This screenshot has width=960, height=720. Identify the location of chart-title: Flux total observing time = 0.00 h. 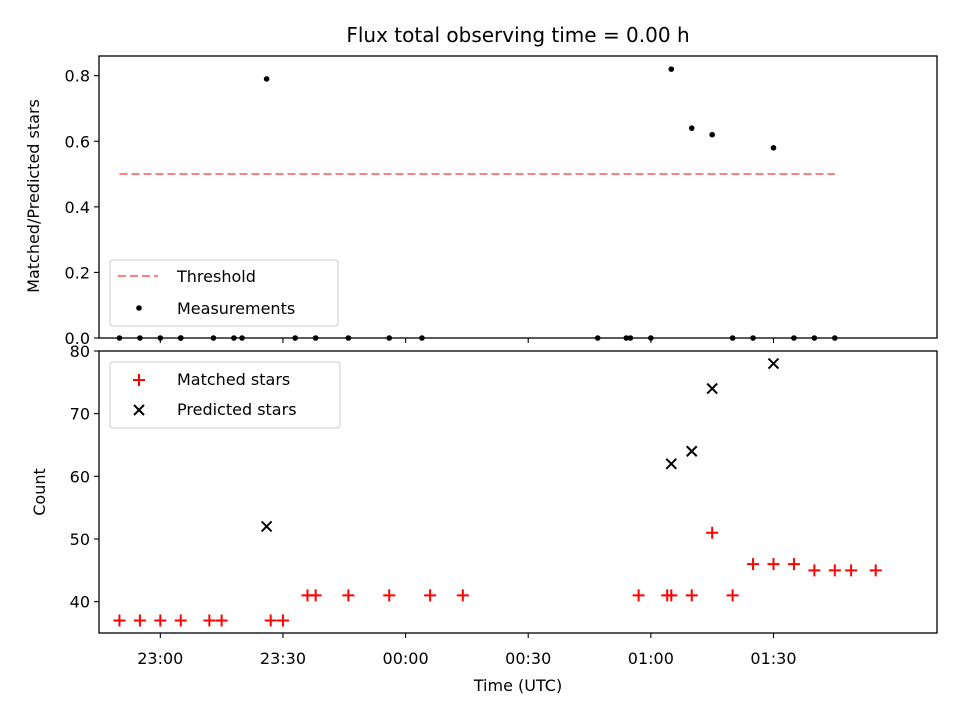
(517, 35).